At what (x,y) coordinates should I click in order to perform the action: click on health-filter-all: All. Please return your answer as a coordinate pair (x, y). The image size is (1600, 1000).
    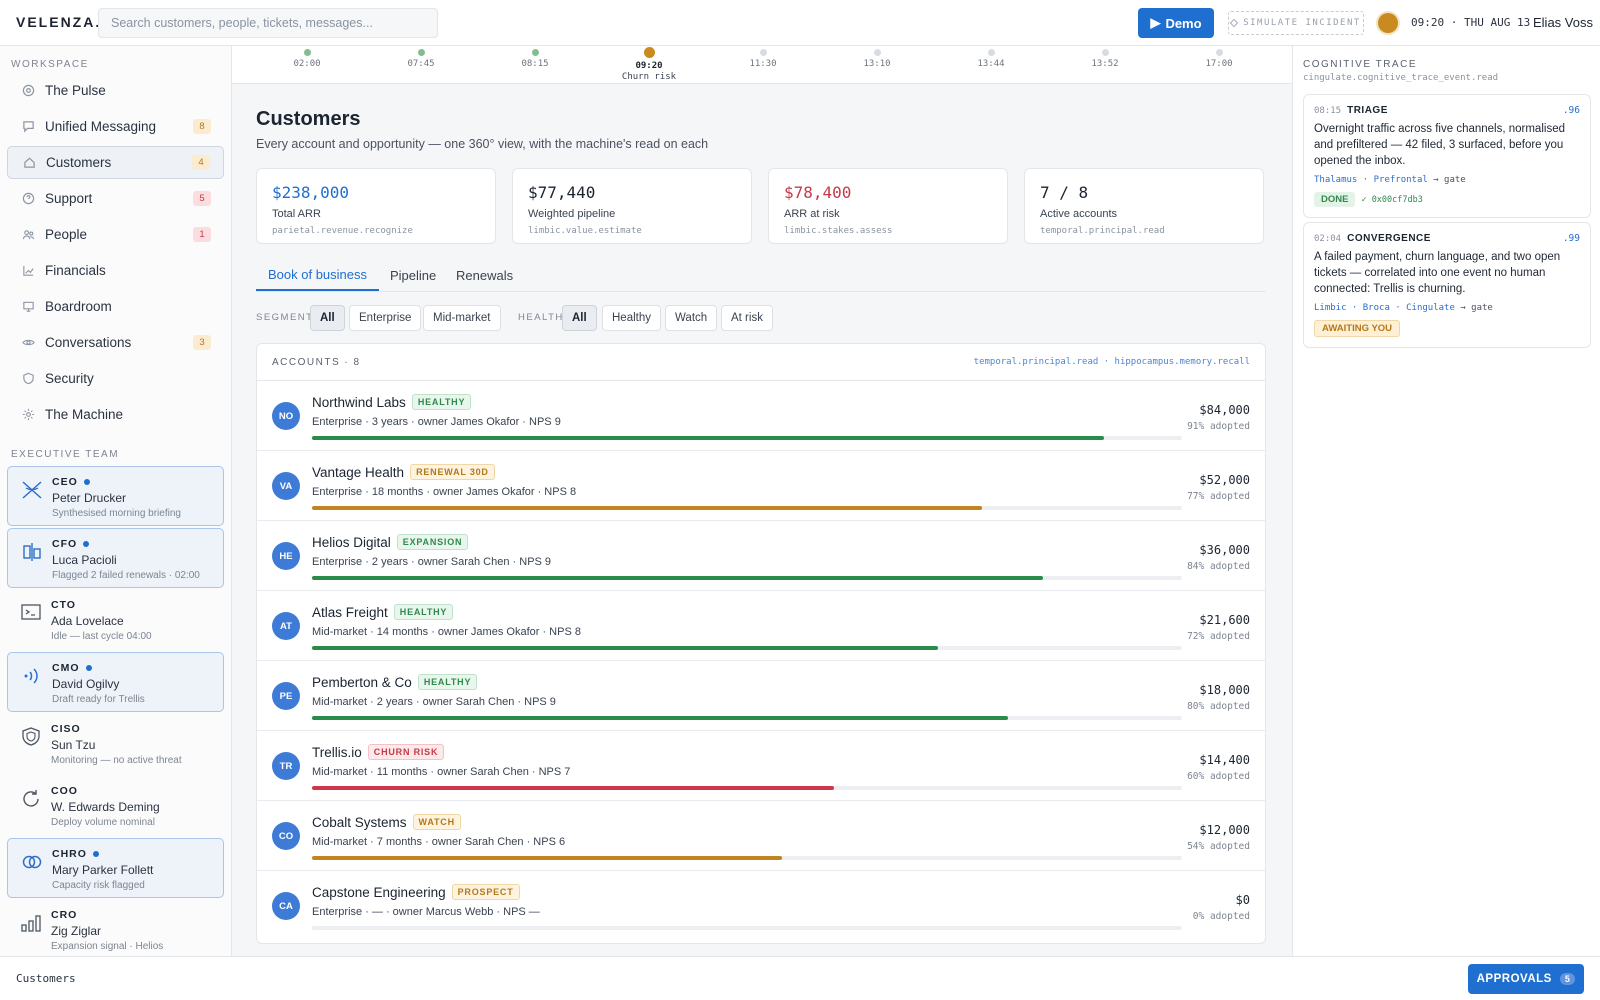
    Looking at the image, I should click on (579, 318).